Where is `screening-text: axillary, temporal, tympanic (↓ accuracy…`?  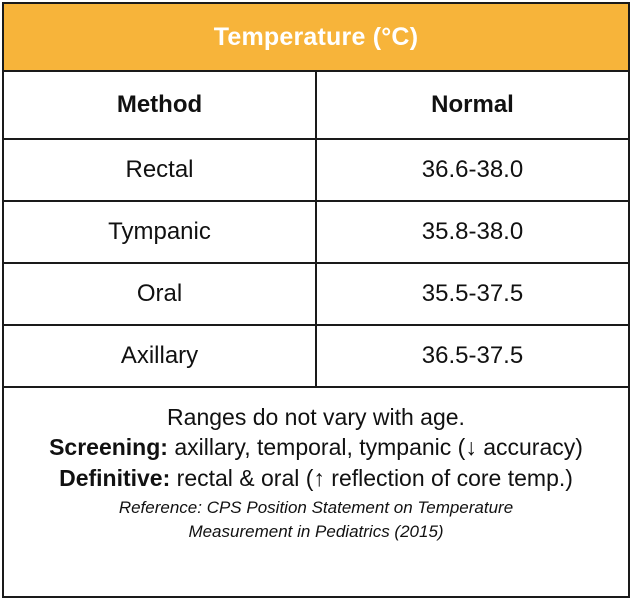
screening-text: axillary, temporal, tympanic (↓ accuracy… is located at coordinates (378, 447).